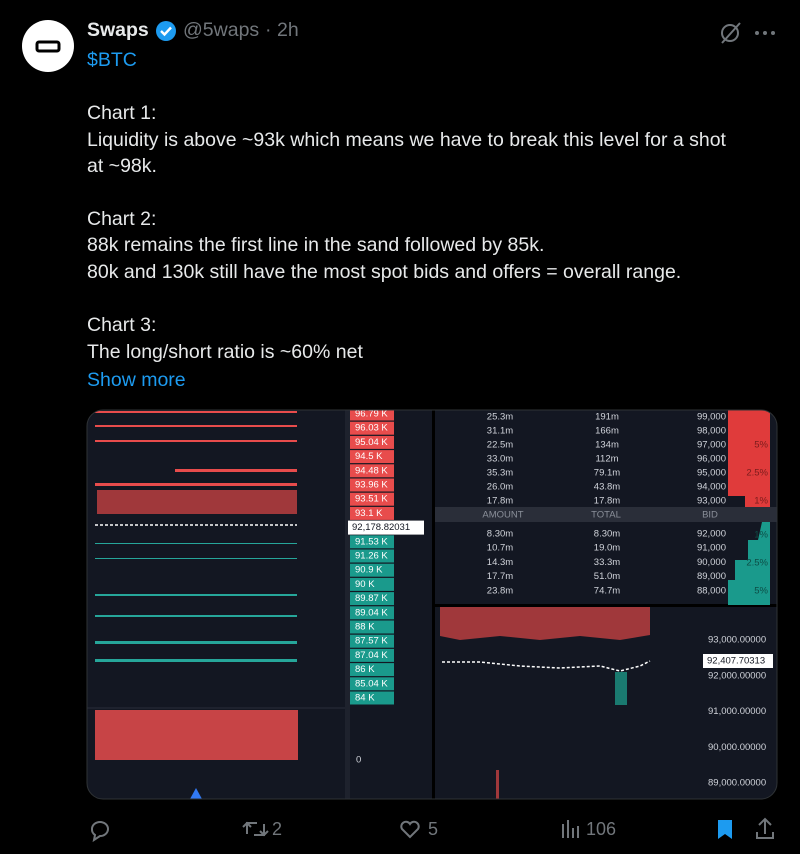 This screenshot has height=854, width=800. I want to click on ask-cell: 31.1m, so click(500, 431).